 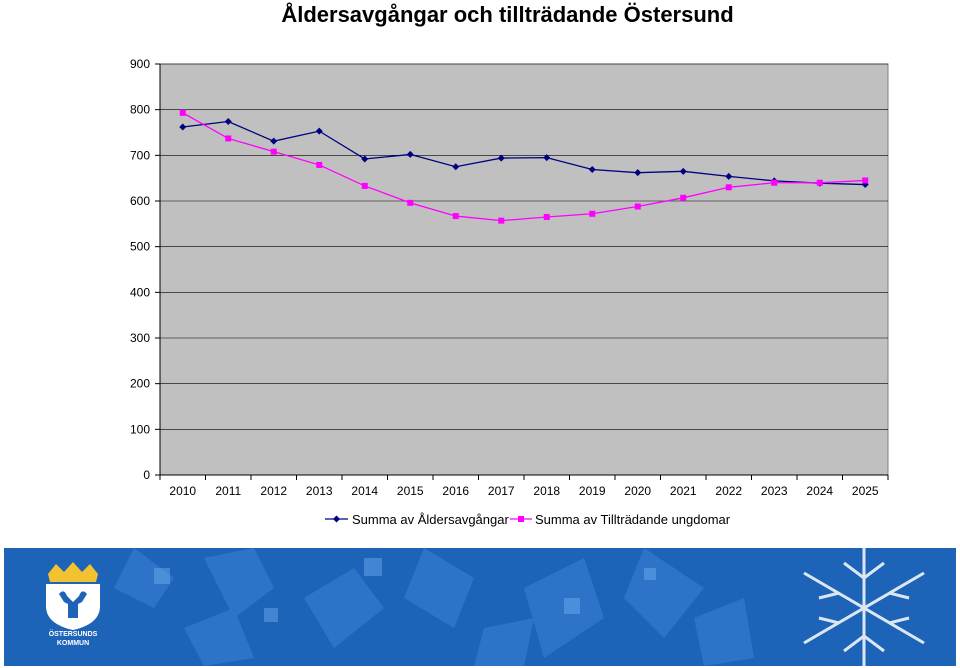 I want to click on y-tick-label: 800, so click(x=140, y=110).